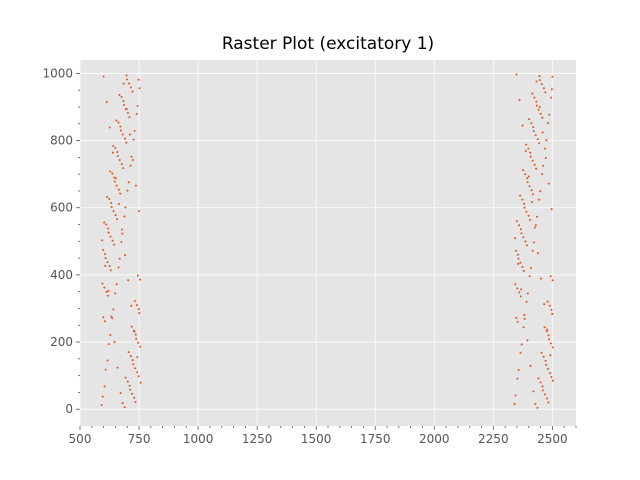  What do you see at coordinates (552, 439) in the screenshot?
I see `x-tick-label: 2500` at bounding box center [552, 439].